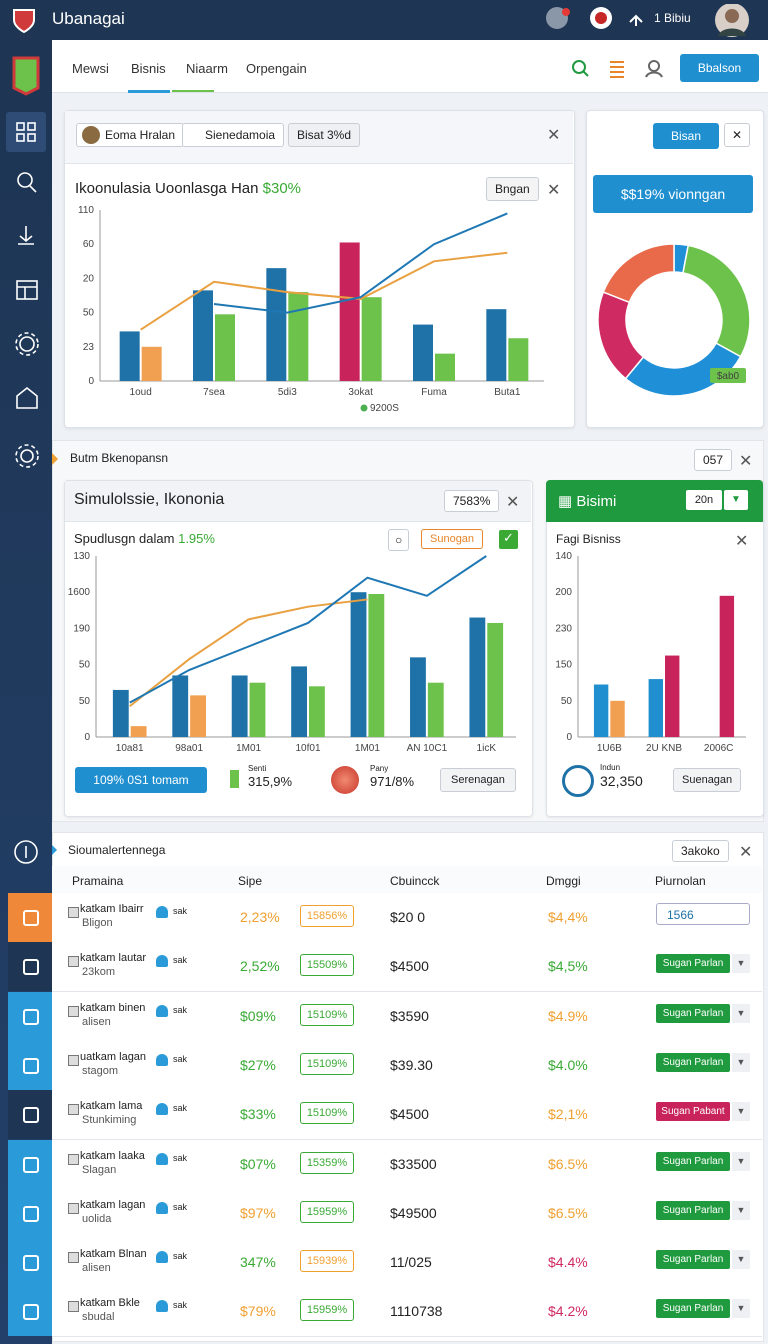 This screenshot has width=768, height=1344. Describe the element at coordinates (364, 408) in the screenshot. I see `legend-swatch` at that location.